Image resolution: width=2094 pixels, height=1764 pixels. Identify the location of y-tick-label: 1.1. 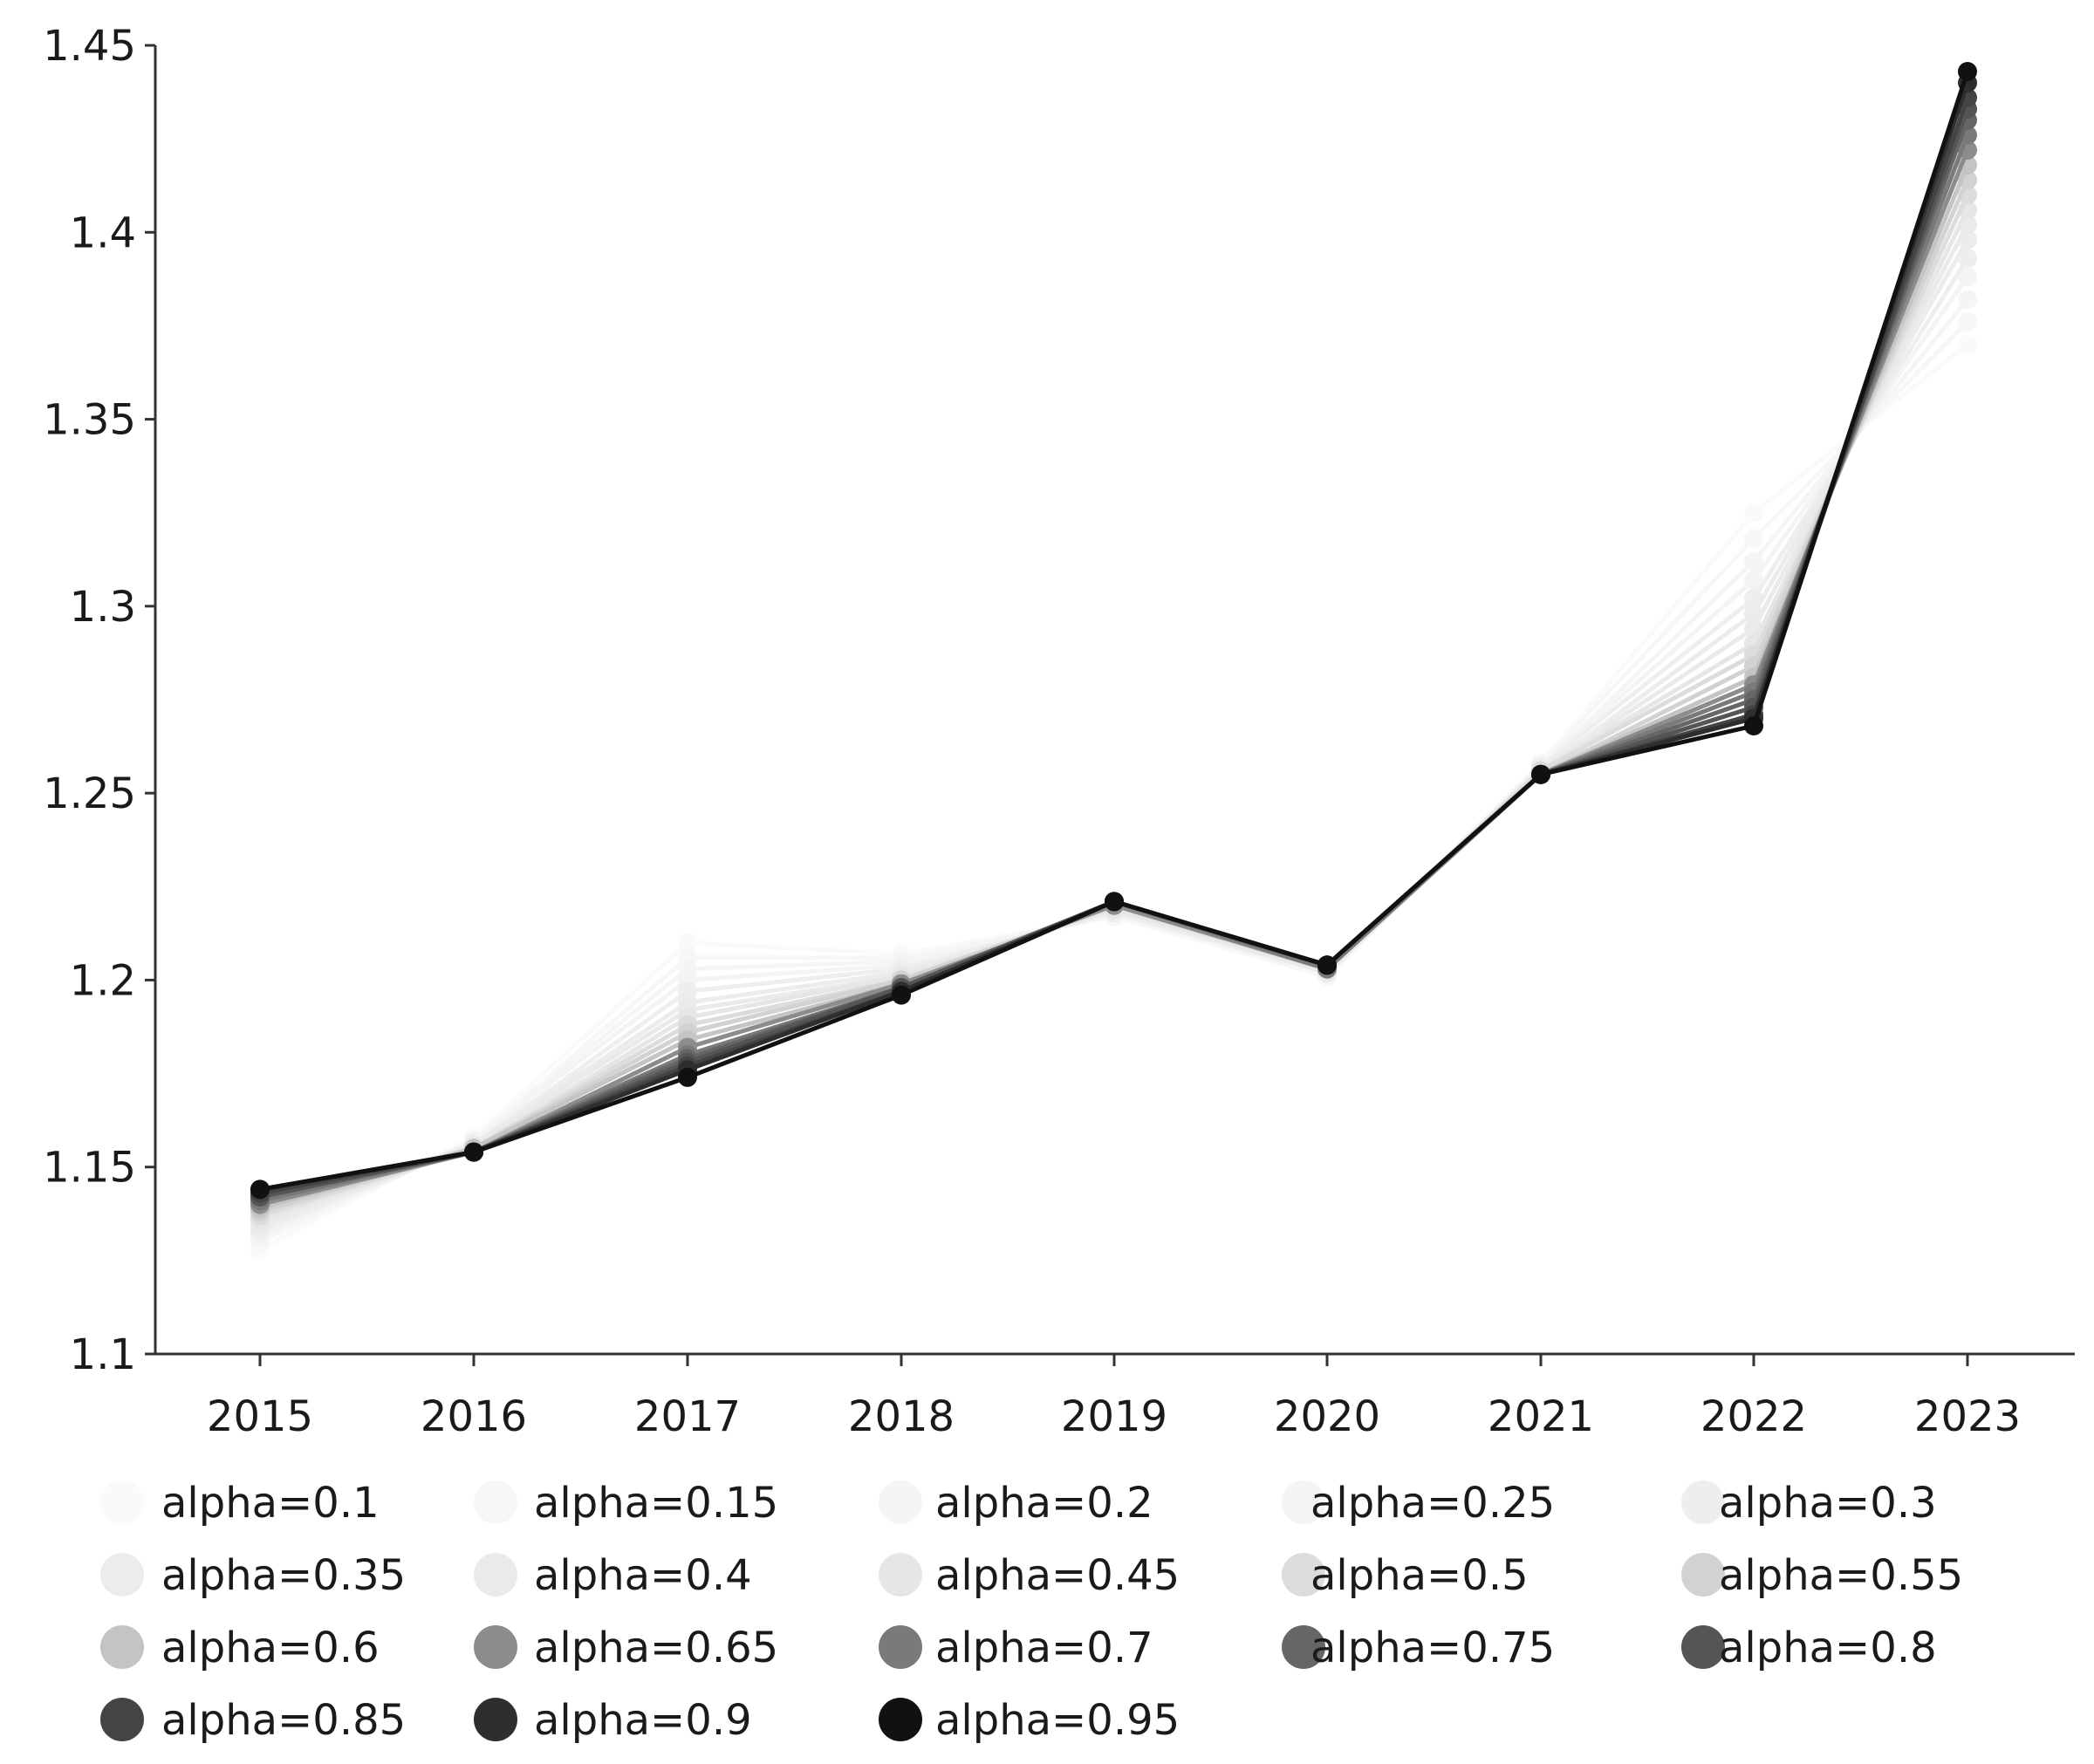
(103, 1354).